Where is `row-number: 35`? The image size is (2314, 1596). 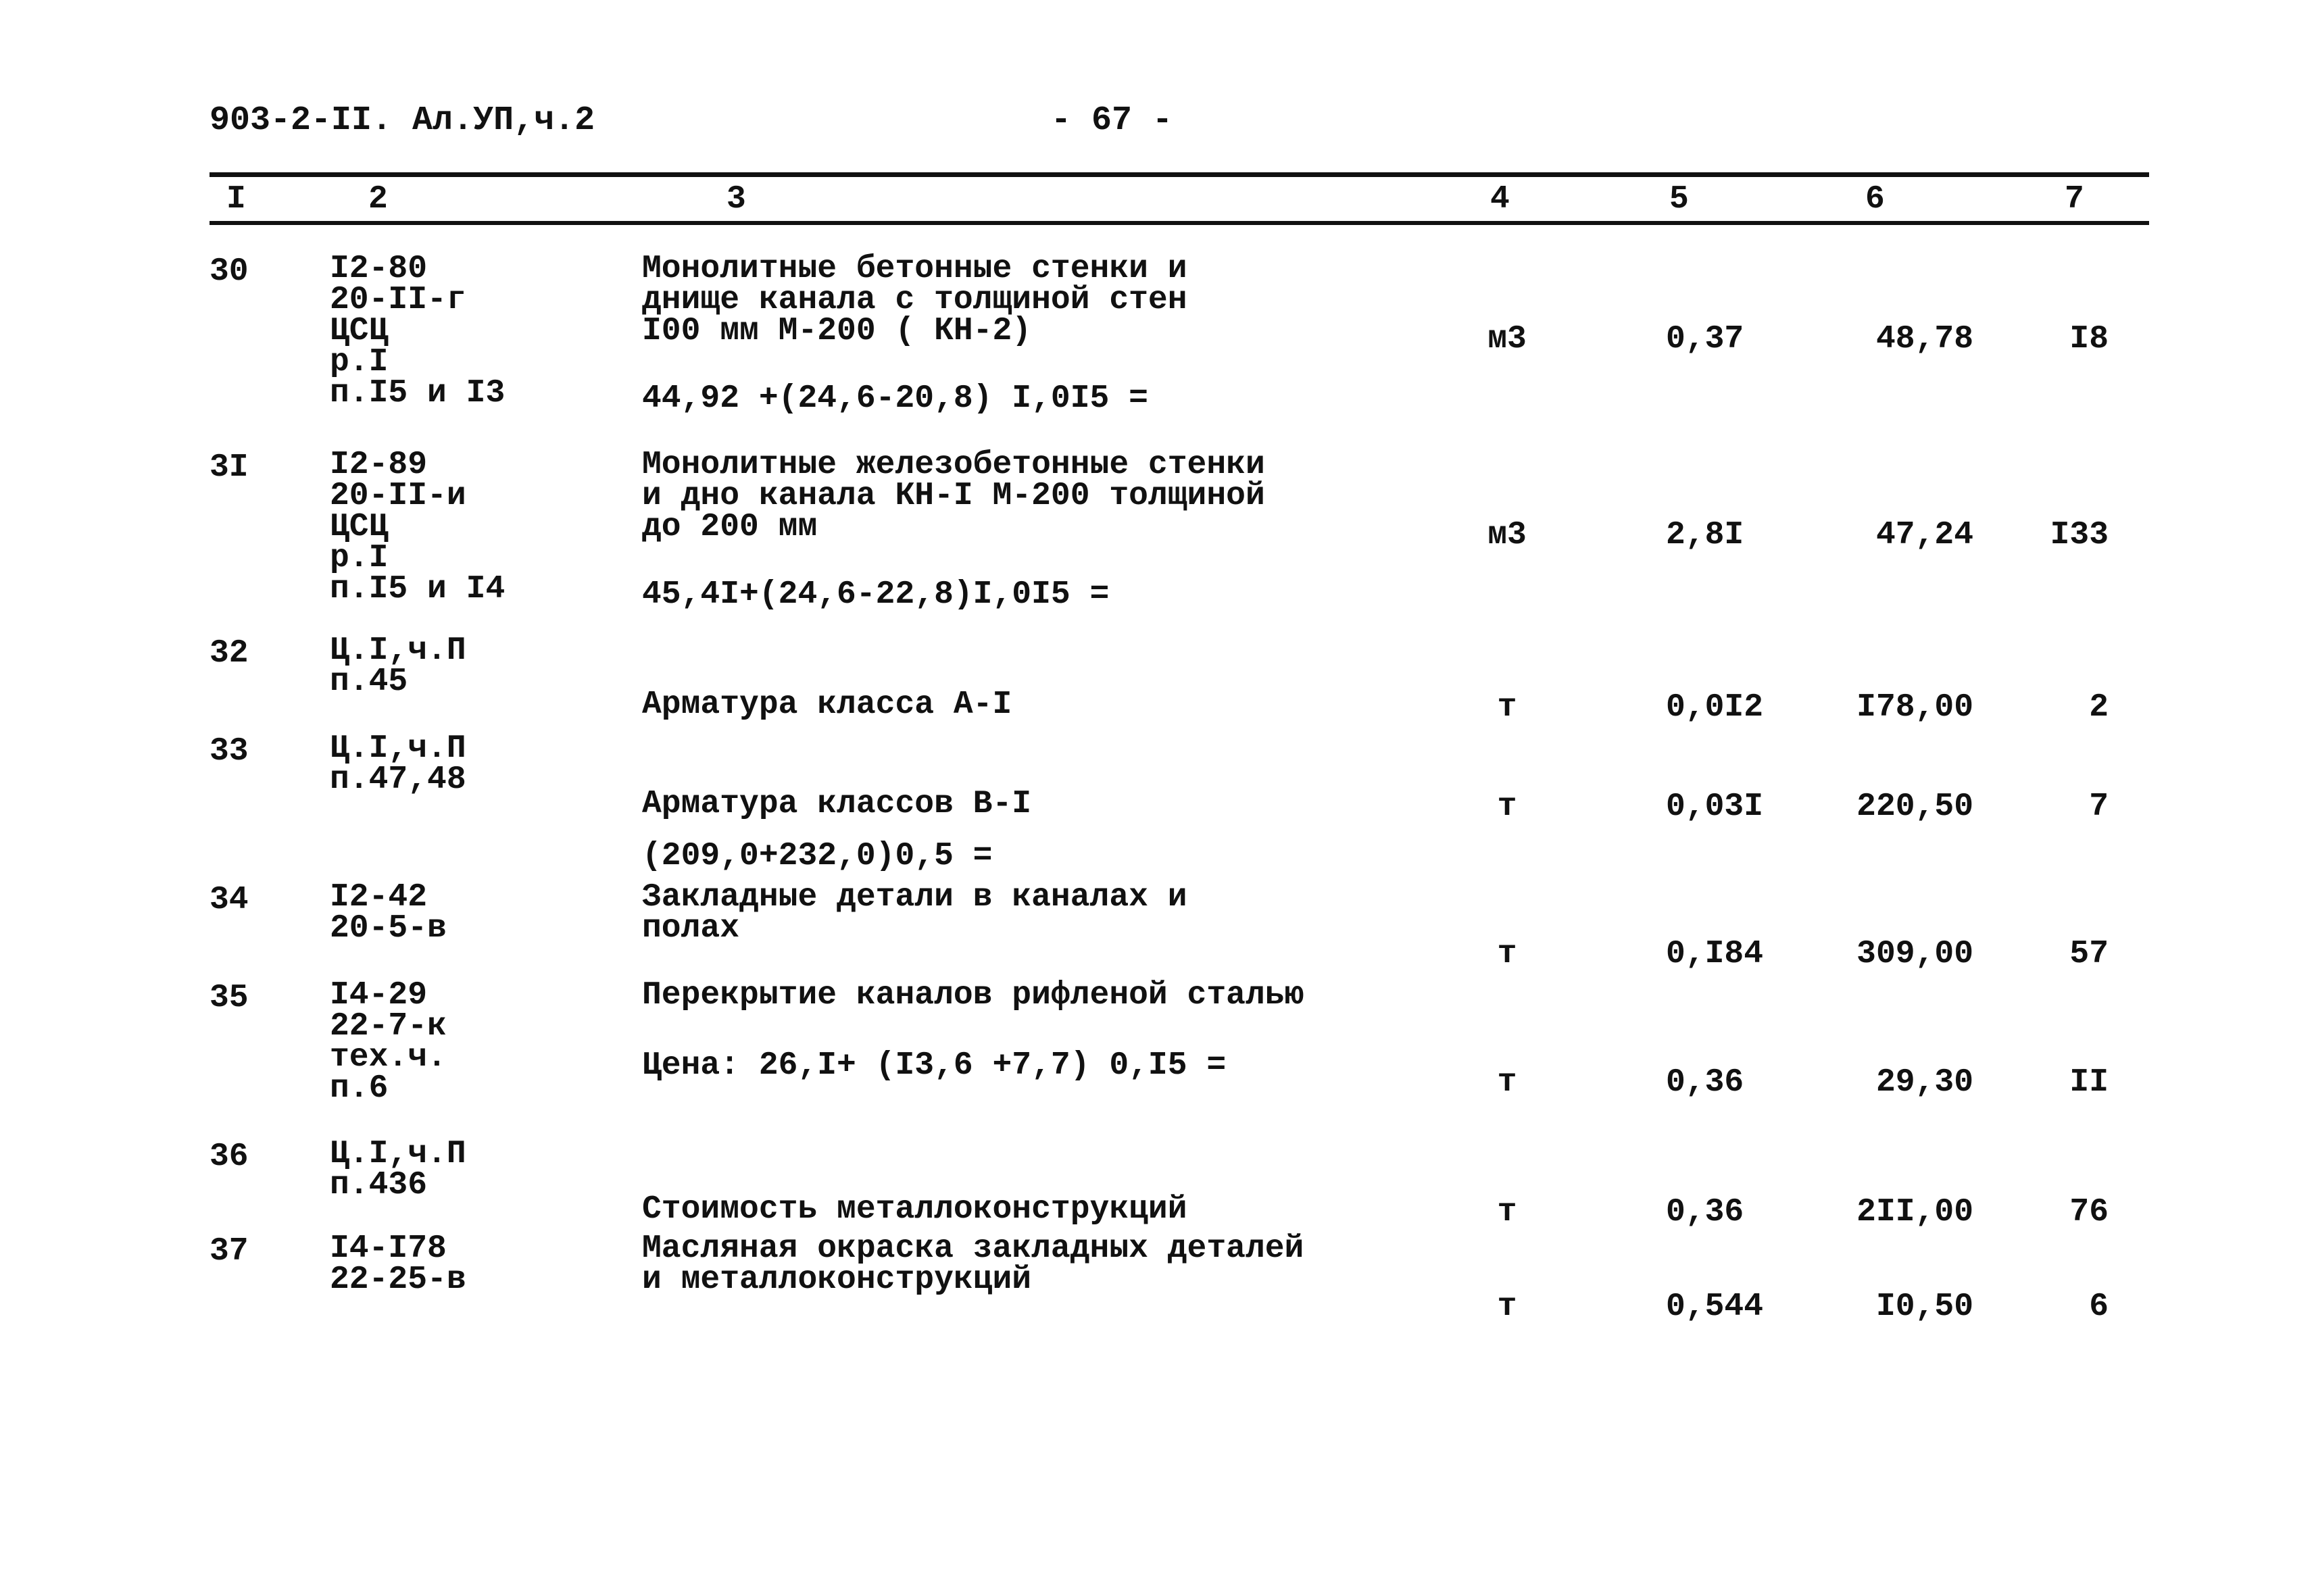 row-number: 35 is located at coordinates (229, 998).